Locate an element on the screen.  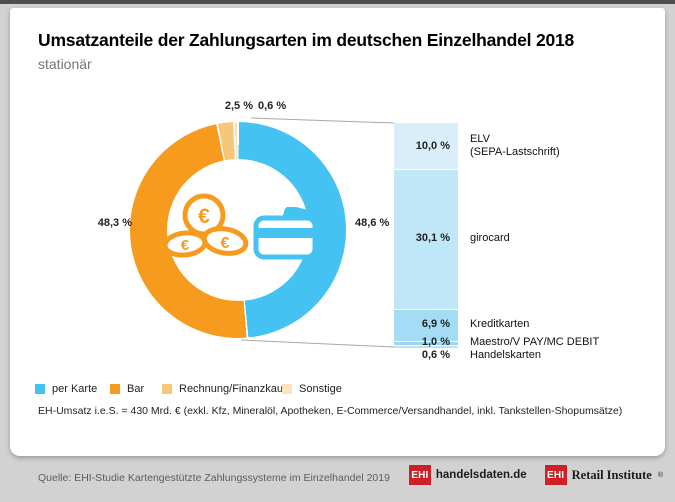
leader-lines is located at coordinates (317, 232).